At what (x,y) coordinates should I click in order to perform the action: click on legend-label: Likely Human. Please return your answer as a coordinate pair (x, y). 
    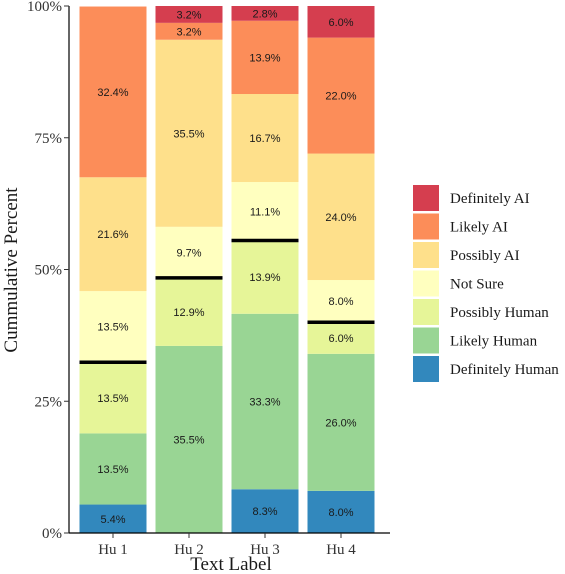
    Looking at the image, I should click on (494, 342).